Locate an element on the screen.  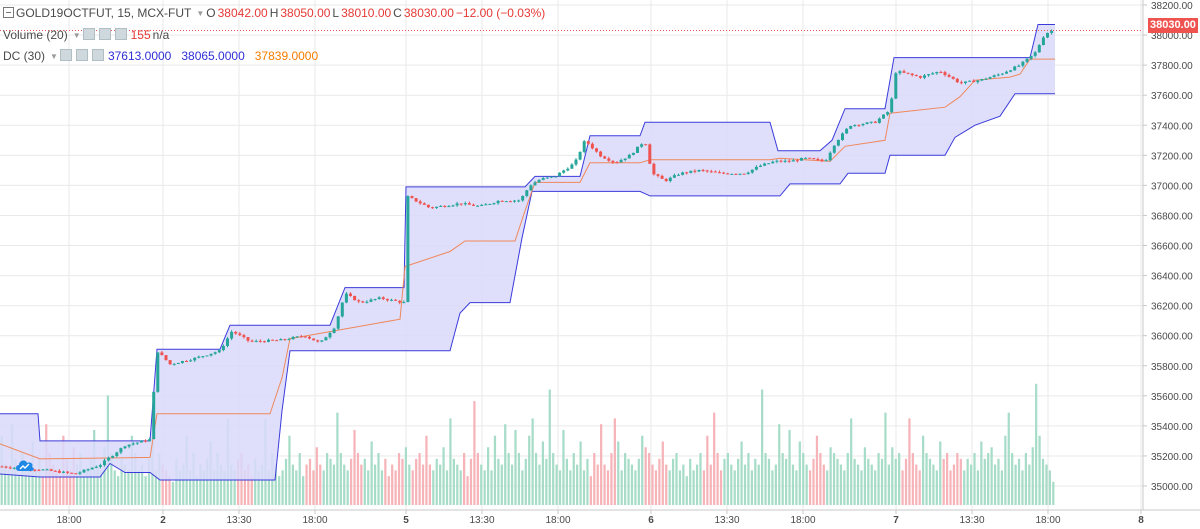
high-label: H is located at coordinates (274, 13).